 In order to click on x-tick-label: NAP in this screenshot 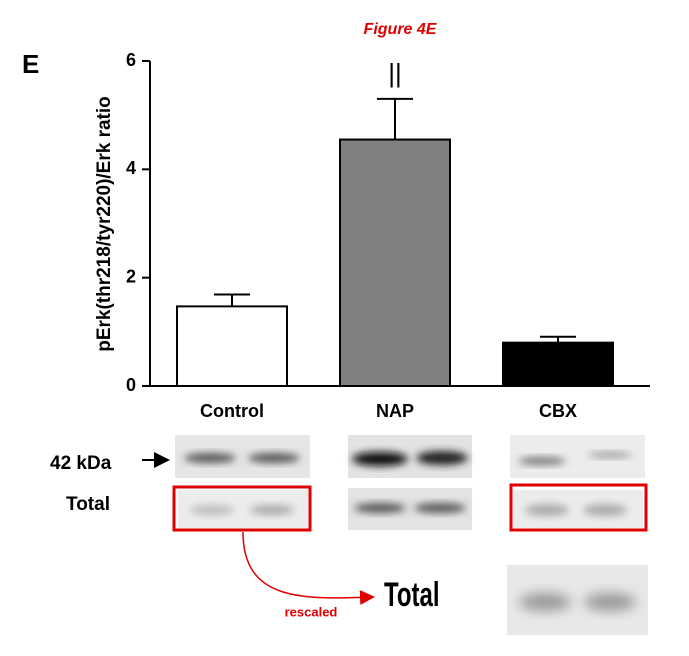, I will do `click(395, 411)`.